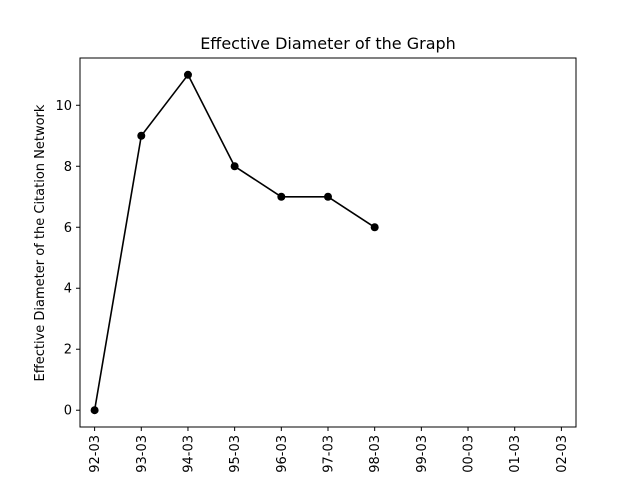 The width and height of the screenshot is (640, 480). What do you see at coordinates (142, 454) in the screenshot?
I see `x-tick-label: 93-03` at bounding box center [142, 454].